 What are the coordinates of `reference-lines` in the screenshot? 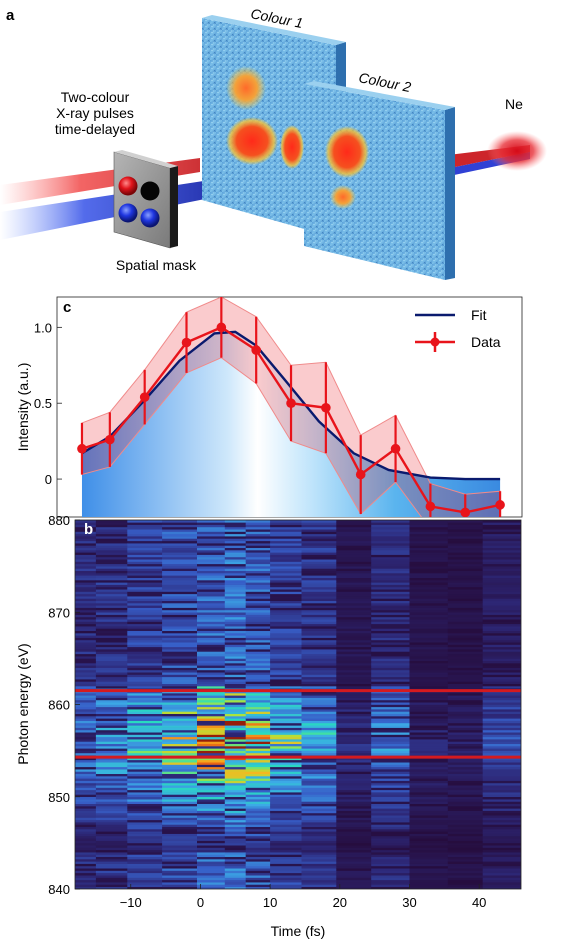 It's located at (298, 724).